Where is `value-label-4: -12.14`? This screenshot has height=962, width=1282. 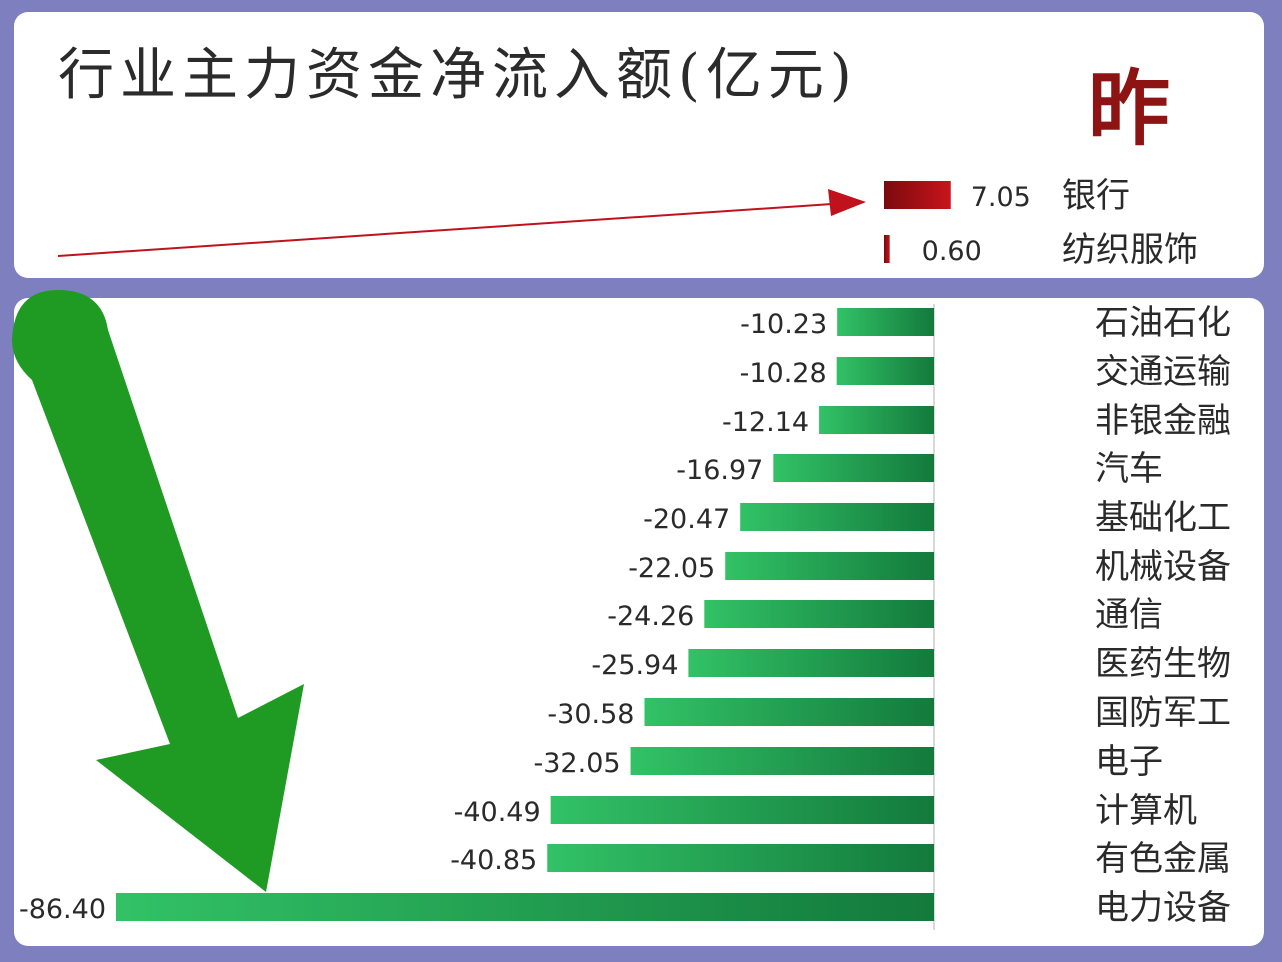
value-label-4: -12.14 is located at coordinates (765, 422).